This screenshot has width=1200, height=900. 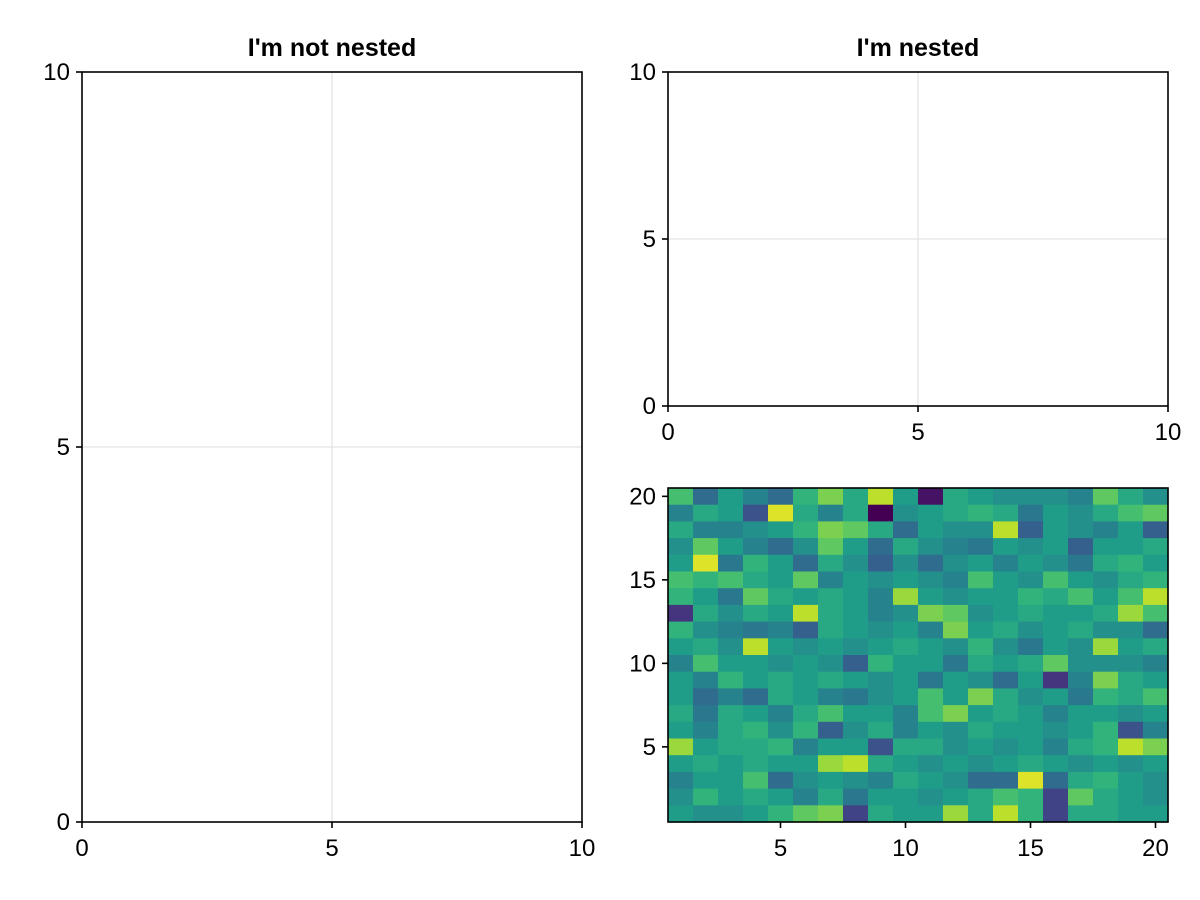 I want to click on y-tick-label: 20, so click(x=642, y=496).